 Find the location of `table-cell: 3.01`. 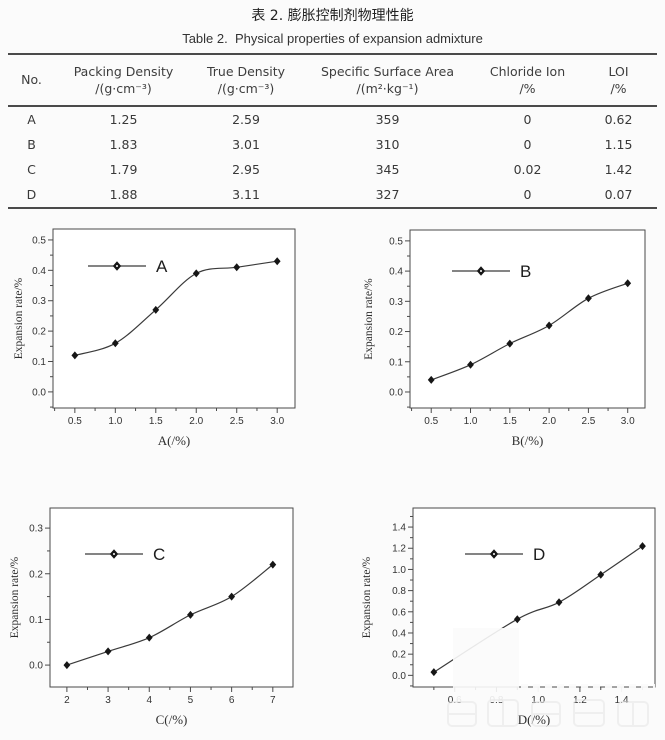

table-cell: 3.01 is located at coordinates (246, 144).